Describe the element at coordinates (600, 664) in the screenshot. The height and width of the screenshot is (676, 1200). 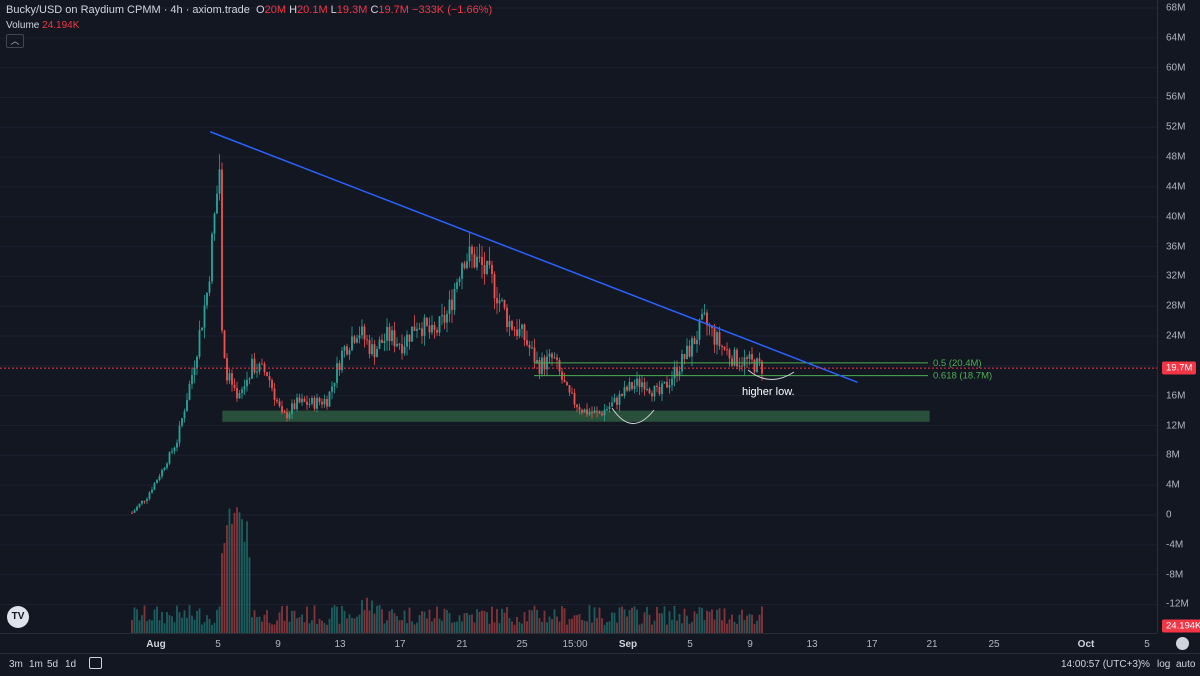
I see `bottom-toolbar: 3m 1m 5d 1d 14:00:57 (UTC+3) % log auto` at that location.